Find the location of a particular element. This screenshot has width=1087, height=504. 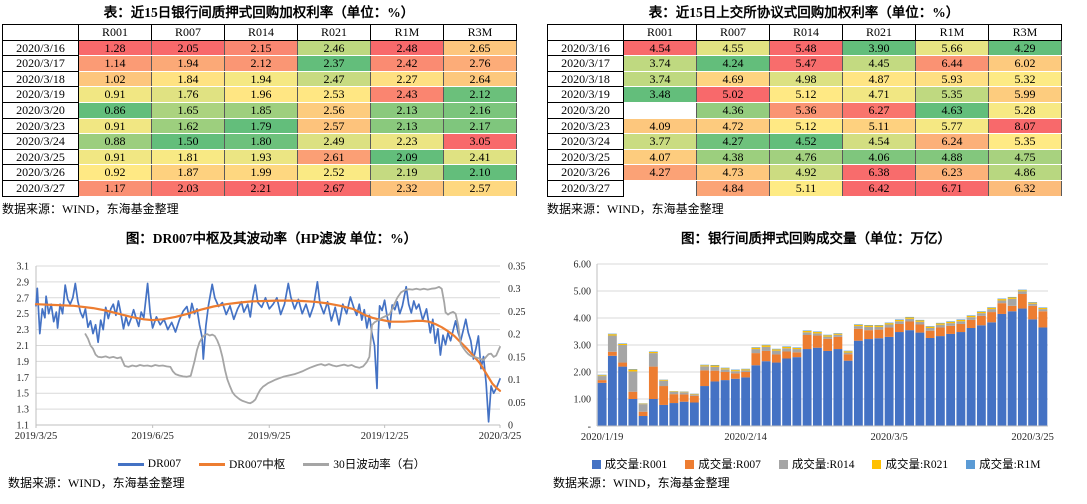

x-axis-label: 2020/2/14 is located at coordinates (745, 437).